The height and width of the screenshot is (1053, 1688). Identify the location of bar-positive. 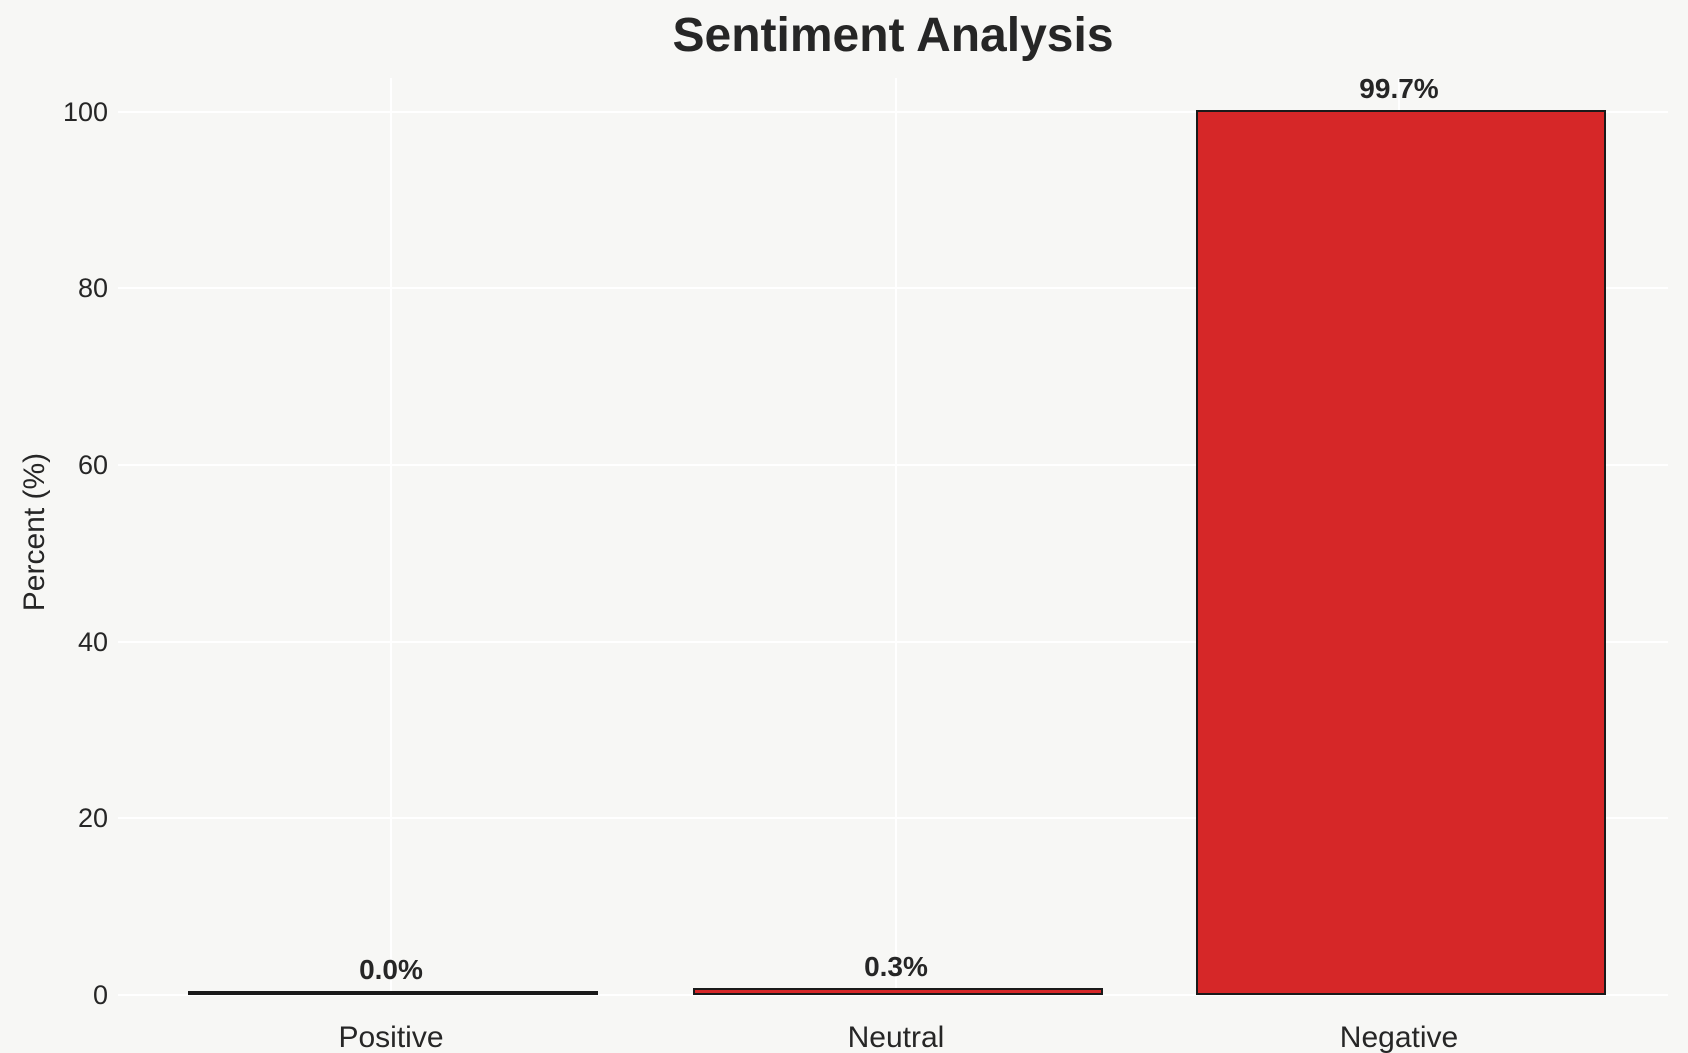
(393, 993).